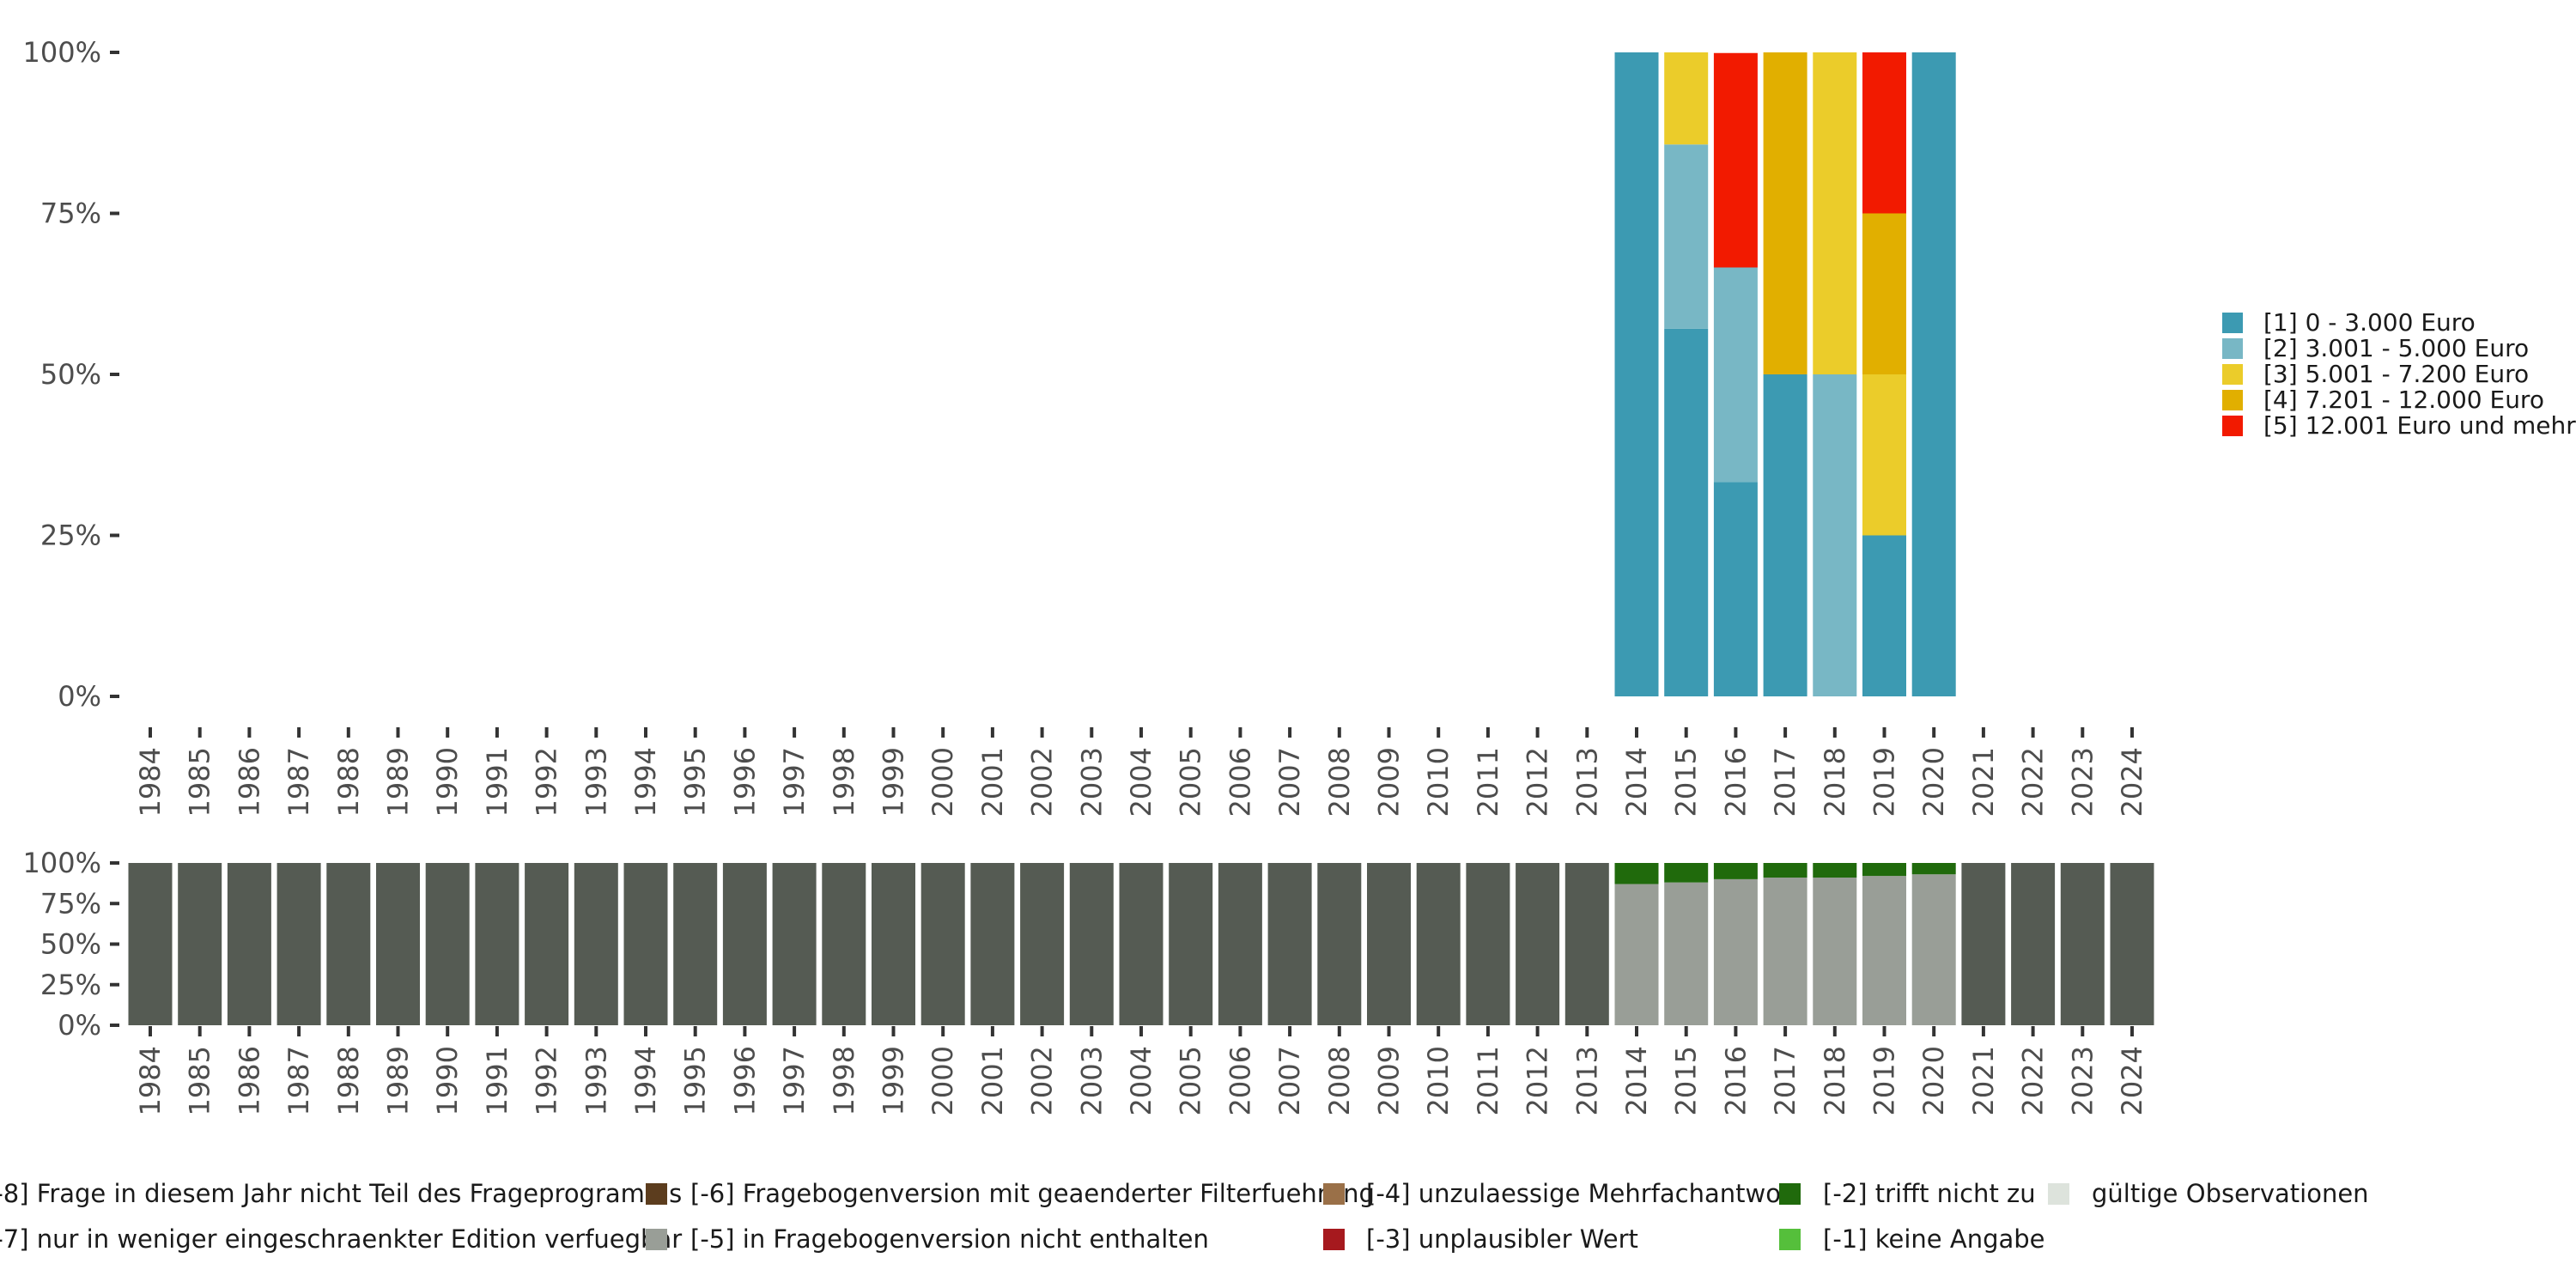  I want to click on x-tick-label: 2020, so click(1933, 1080).